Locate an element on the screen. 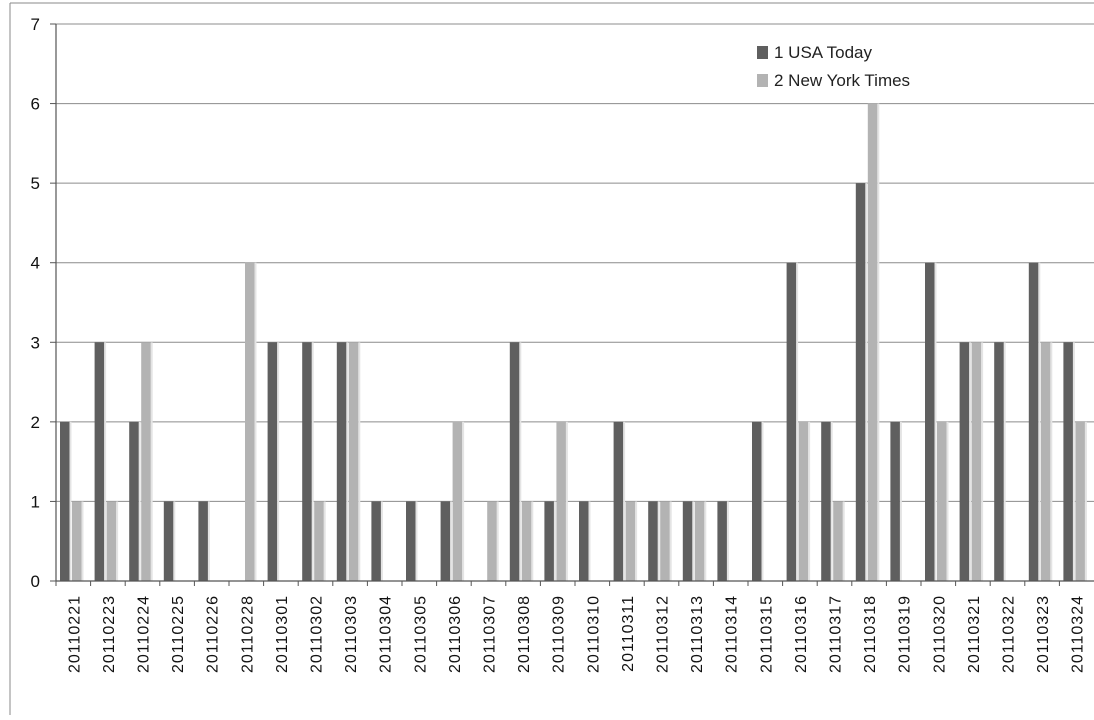 The image size is (1094, 720). x-tick-label: 20110221 is located at coordinates (74, 634).